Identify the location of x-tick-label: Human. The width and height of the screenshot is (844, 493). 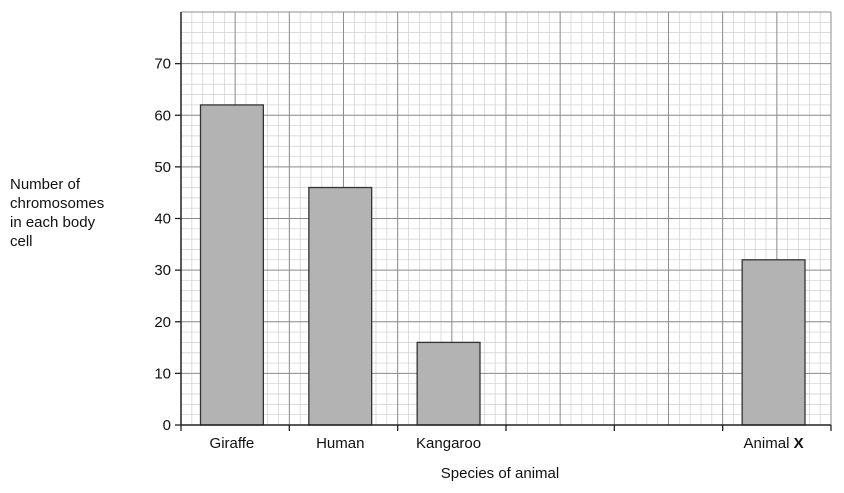
(340, 443).